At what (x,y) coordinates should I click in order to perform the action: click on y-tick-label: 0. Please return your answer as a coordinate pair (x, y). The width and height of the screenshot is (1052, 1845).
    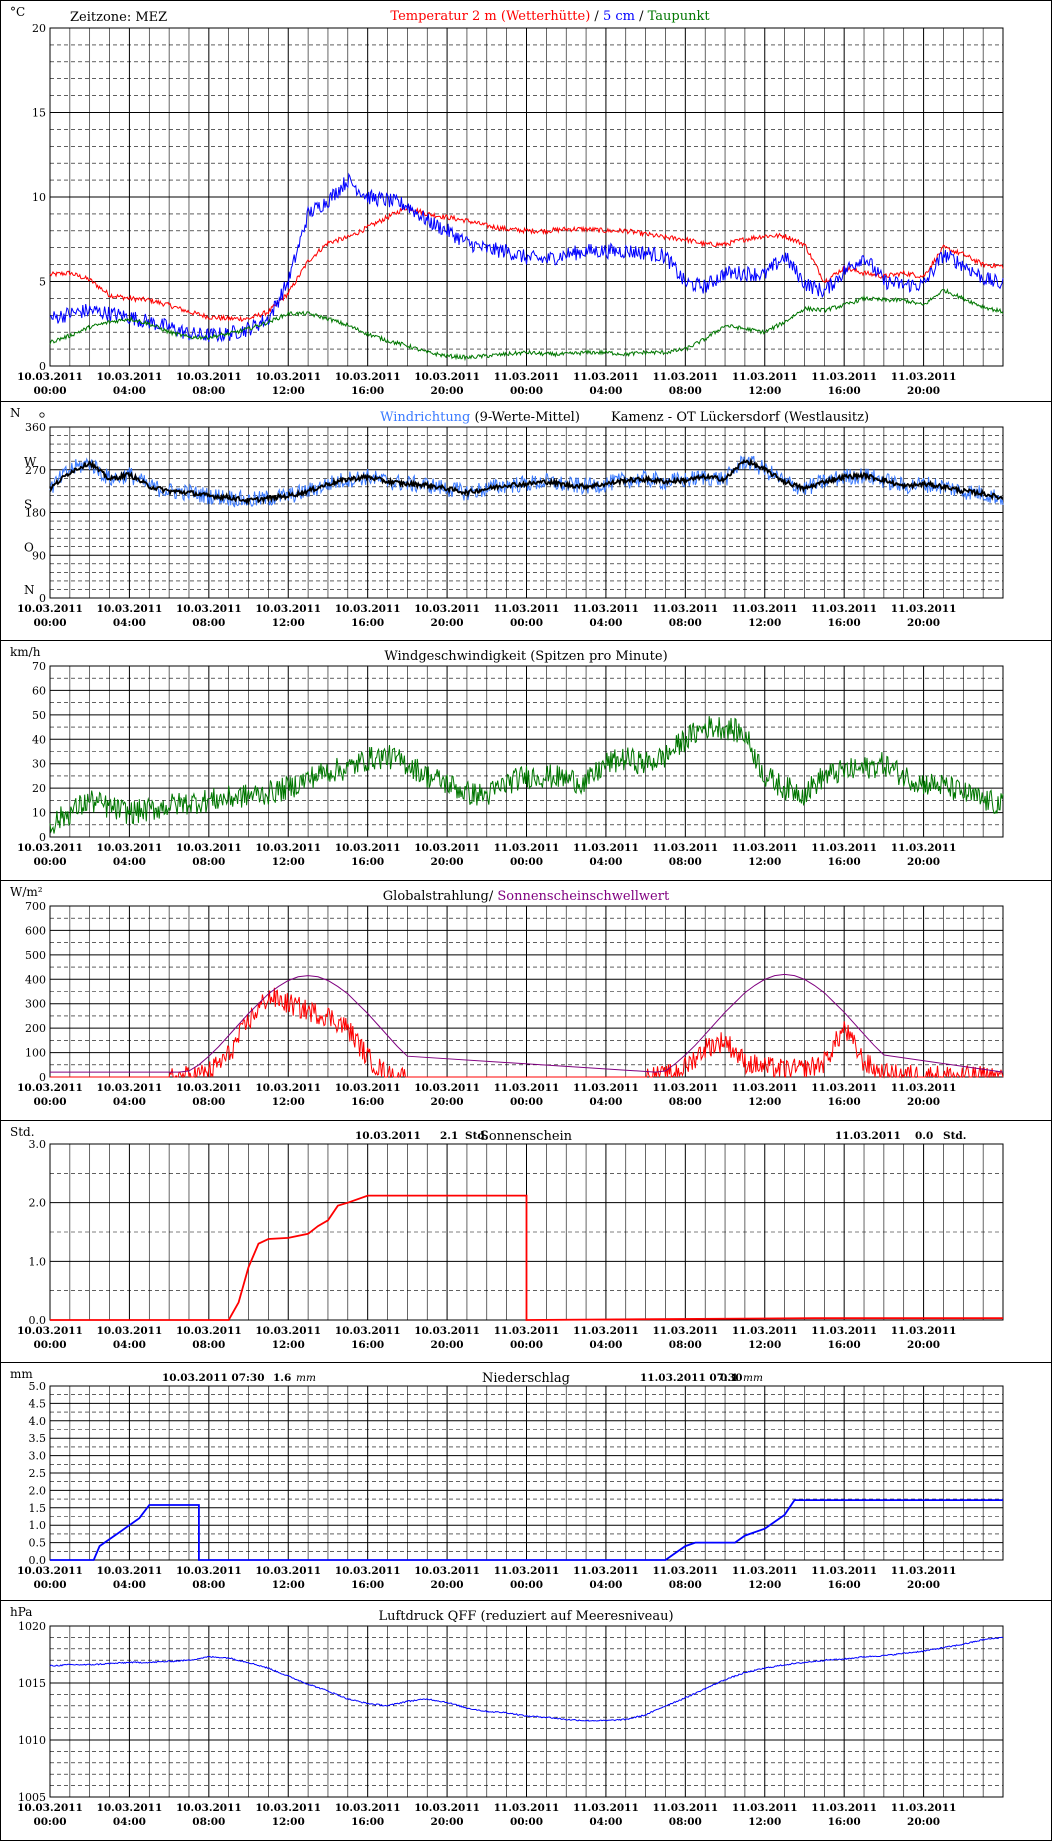
    Looking at the image, I should click on (42, 598).